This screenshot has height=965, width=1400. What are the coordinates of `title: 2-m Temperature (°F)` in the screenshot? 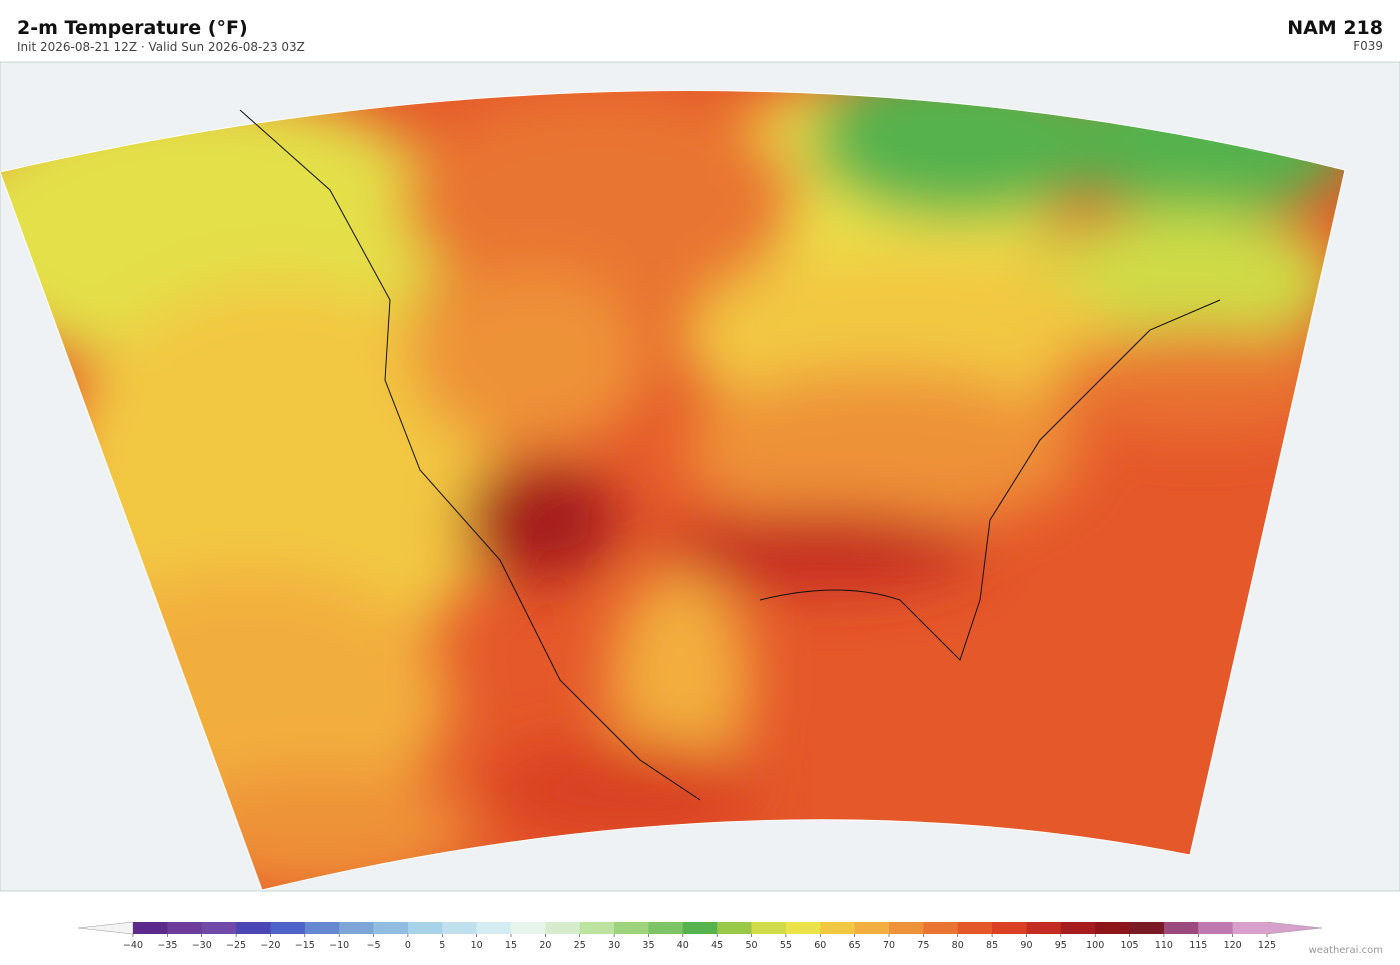 It's located at (132, 28).